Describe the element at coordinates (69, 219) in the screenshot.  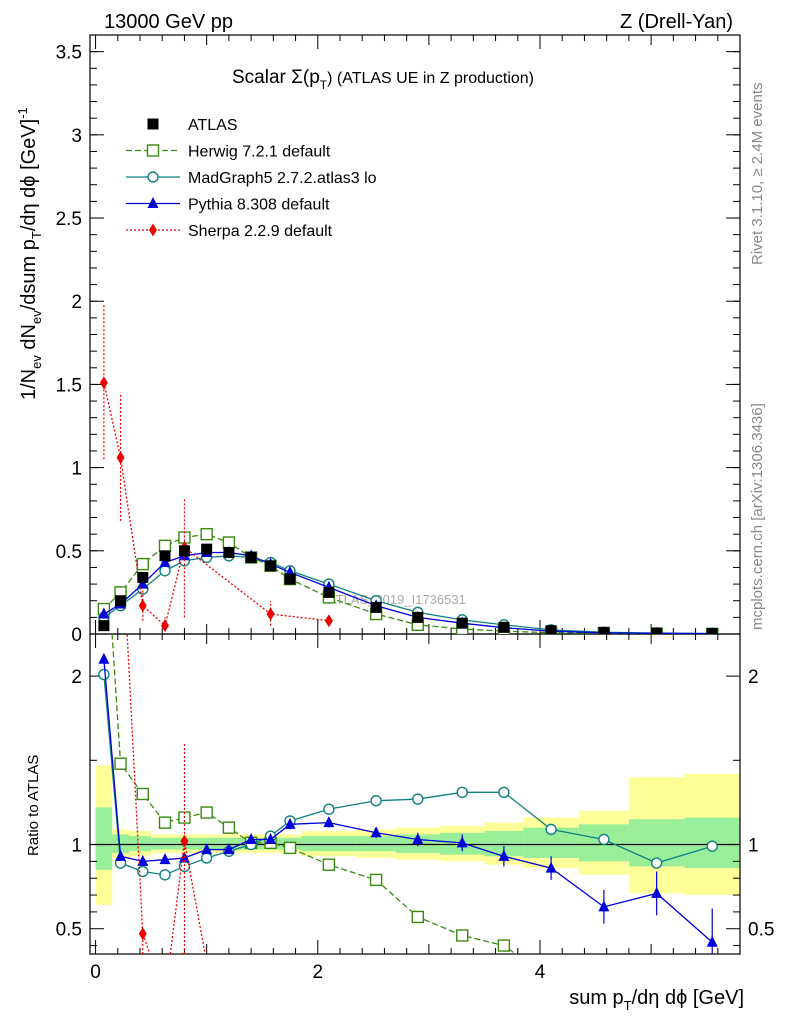
I see `y-tick-label: 2.5` at that location.